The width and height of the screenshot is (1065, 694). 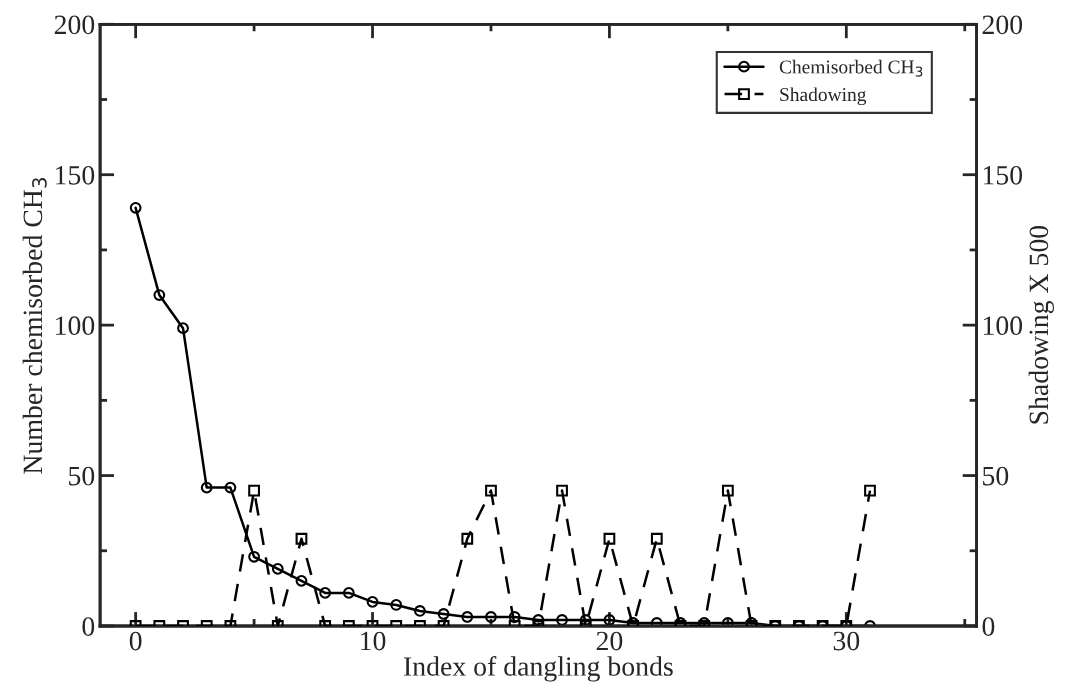 I want to click on y2-tick-label: 150, so click(x=1003, y=175).